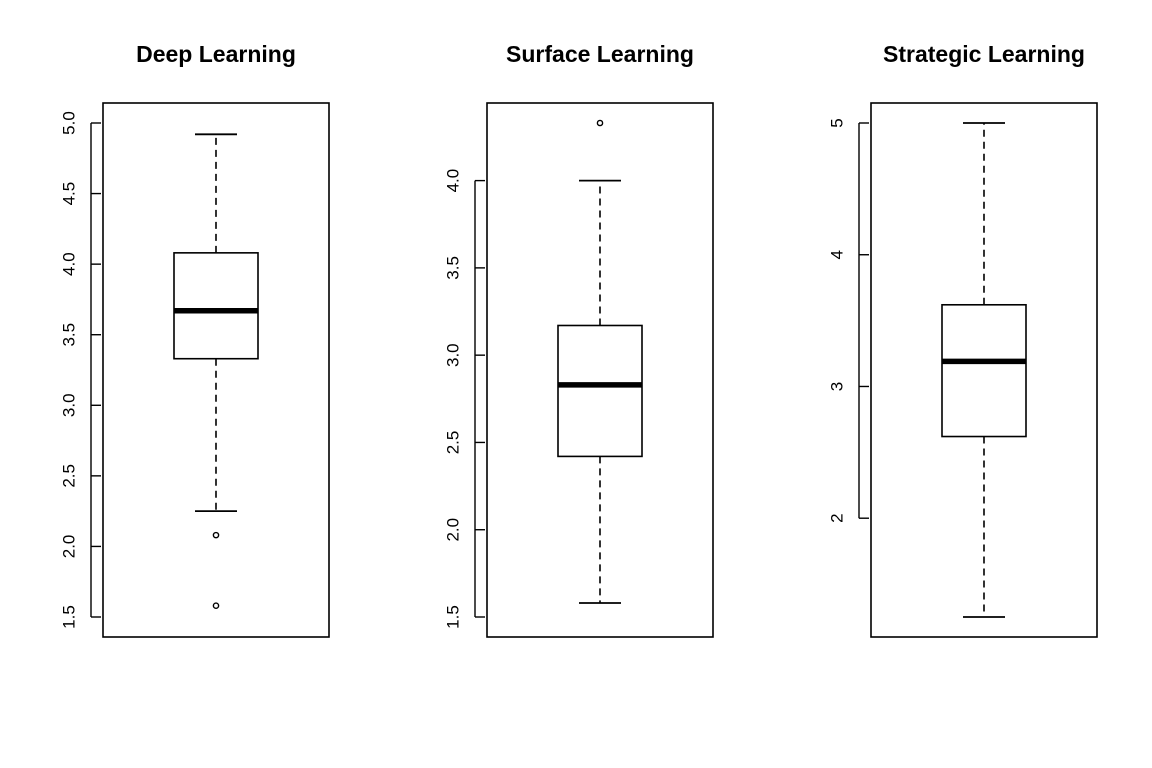 Image resolution: width=1152 pixels, height=768 pixels. I want to click on y-tick-label: 3, so click(837, 386).